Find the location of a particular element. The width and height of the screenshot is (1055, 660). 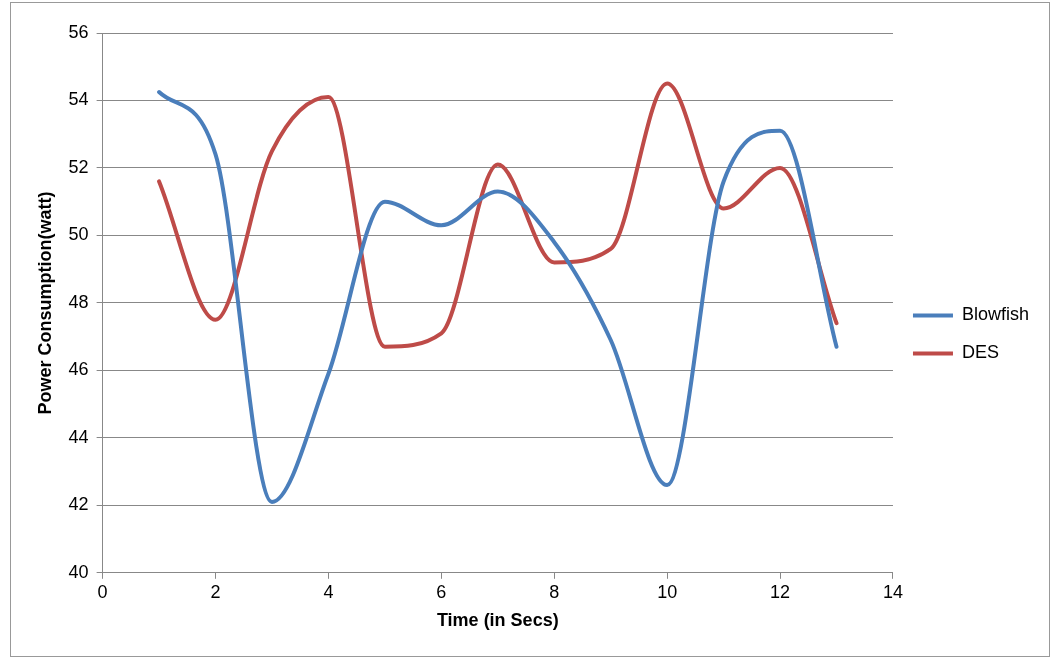

y-tick-label: 44 is located at coordinates (78, 436).